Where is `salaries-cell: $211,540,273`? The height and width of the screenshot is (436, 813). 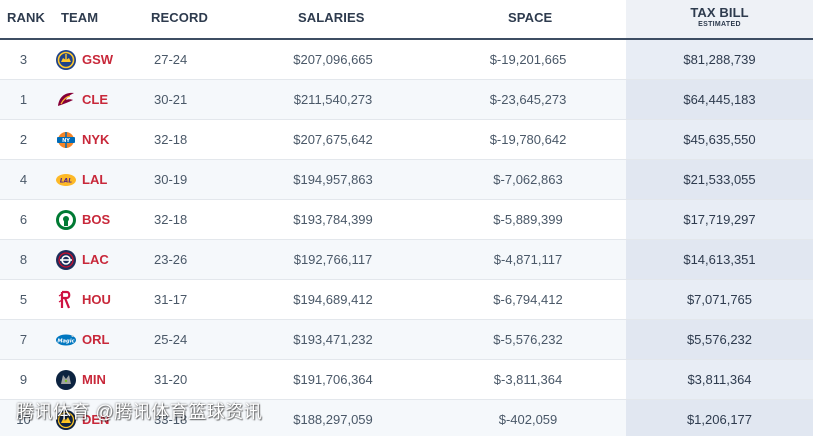 salaries-cell: $211,540,273 is located at coordinates (333, 99).